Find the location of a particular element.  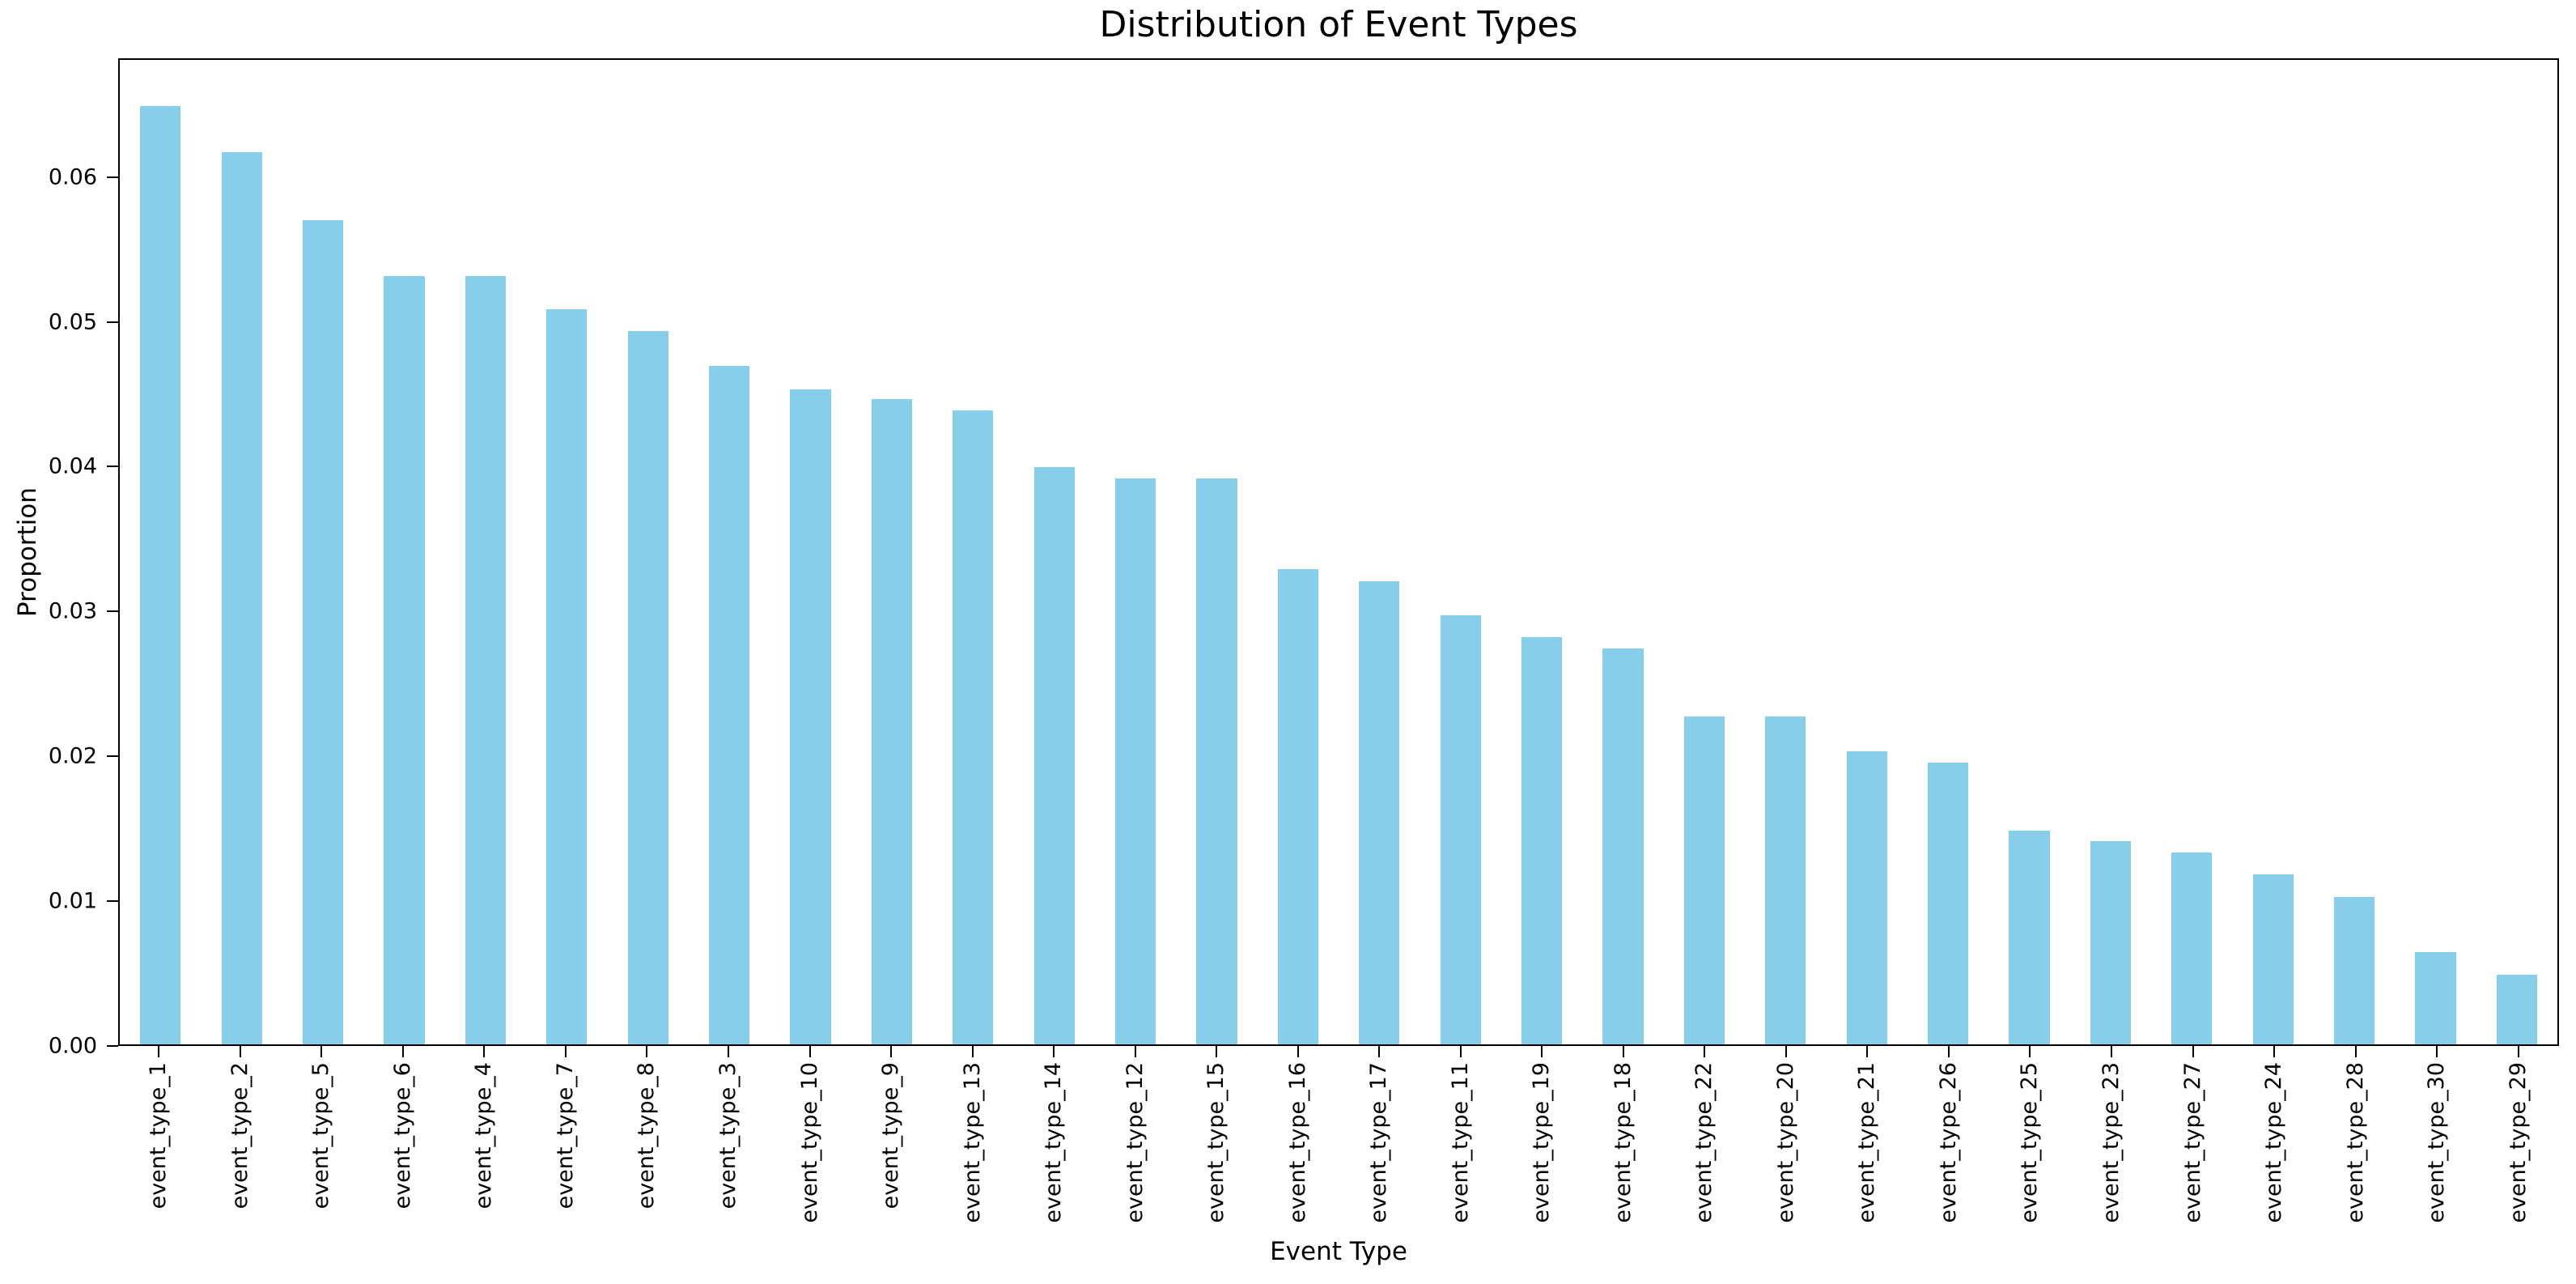

x-label-cell: event_type_9 is located at coordinates (891, 1147).